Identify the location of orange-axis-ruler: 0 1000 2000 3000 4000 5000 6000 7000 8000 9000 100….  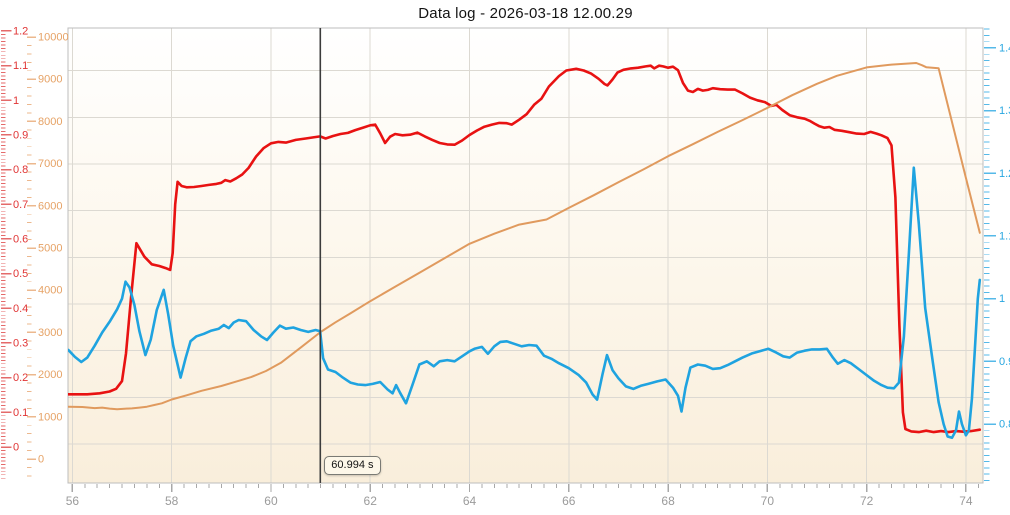
(48, 254).